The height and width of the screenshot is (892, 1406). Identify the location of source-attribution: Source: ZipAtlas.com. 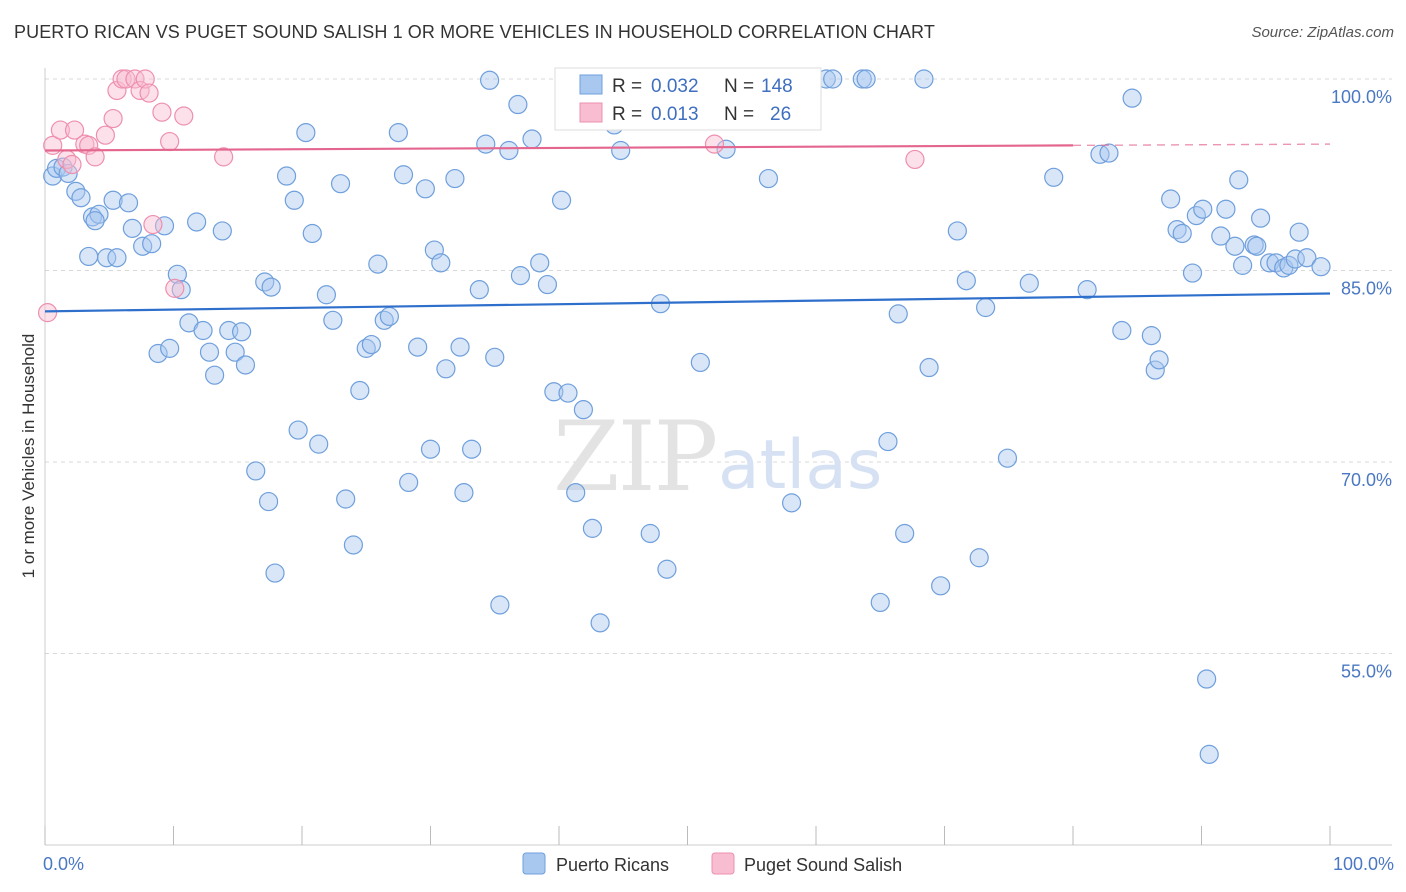
(1322, 32).